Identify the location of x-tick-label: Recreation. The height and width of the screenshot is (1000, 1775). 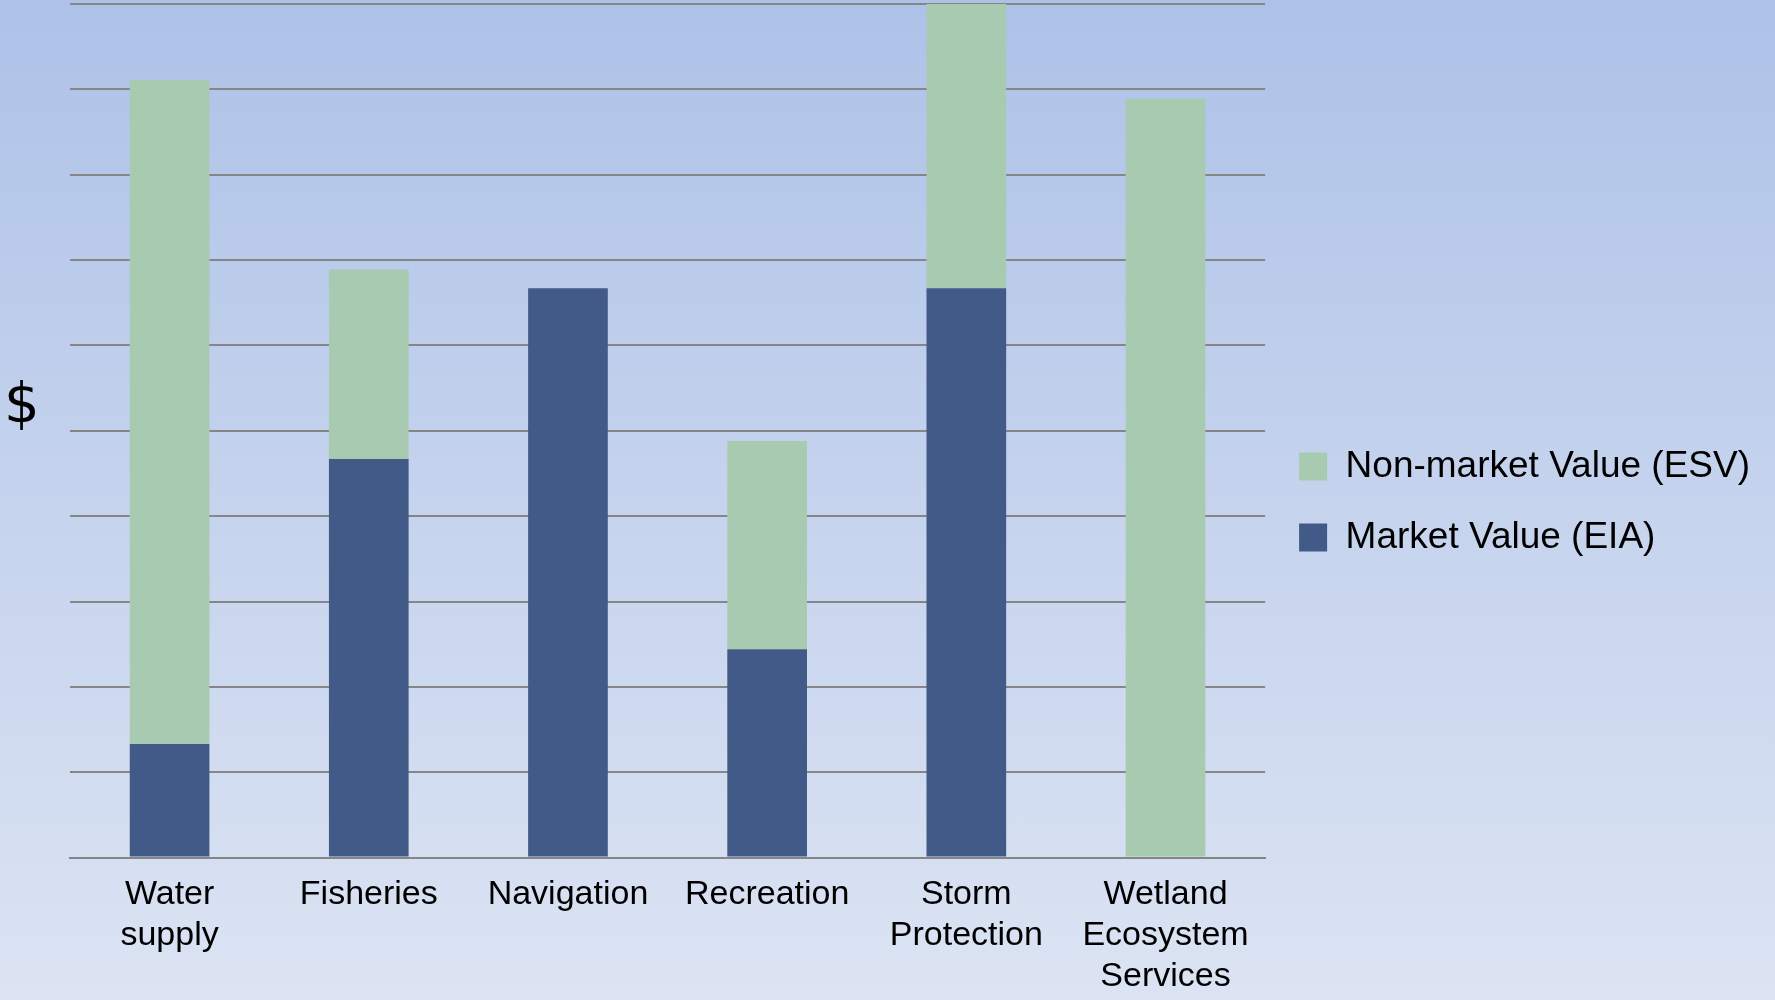
(767, 892).